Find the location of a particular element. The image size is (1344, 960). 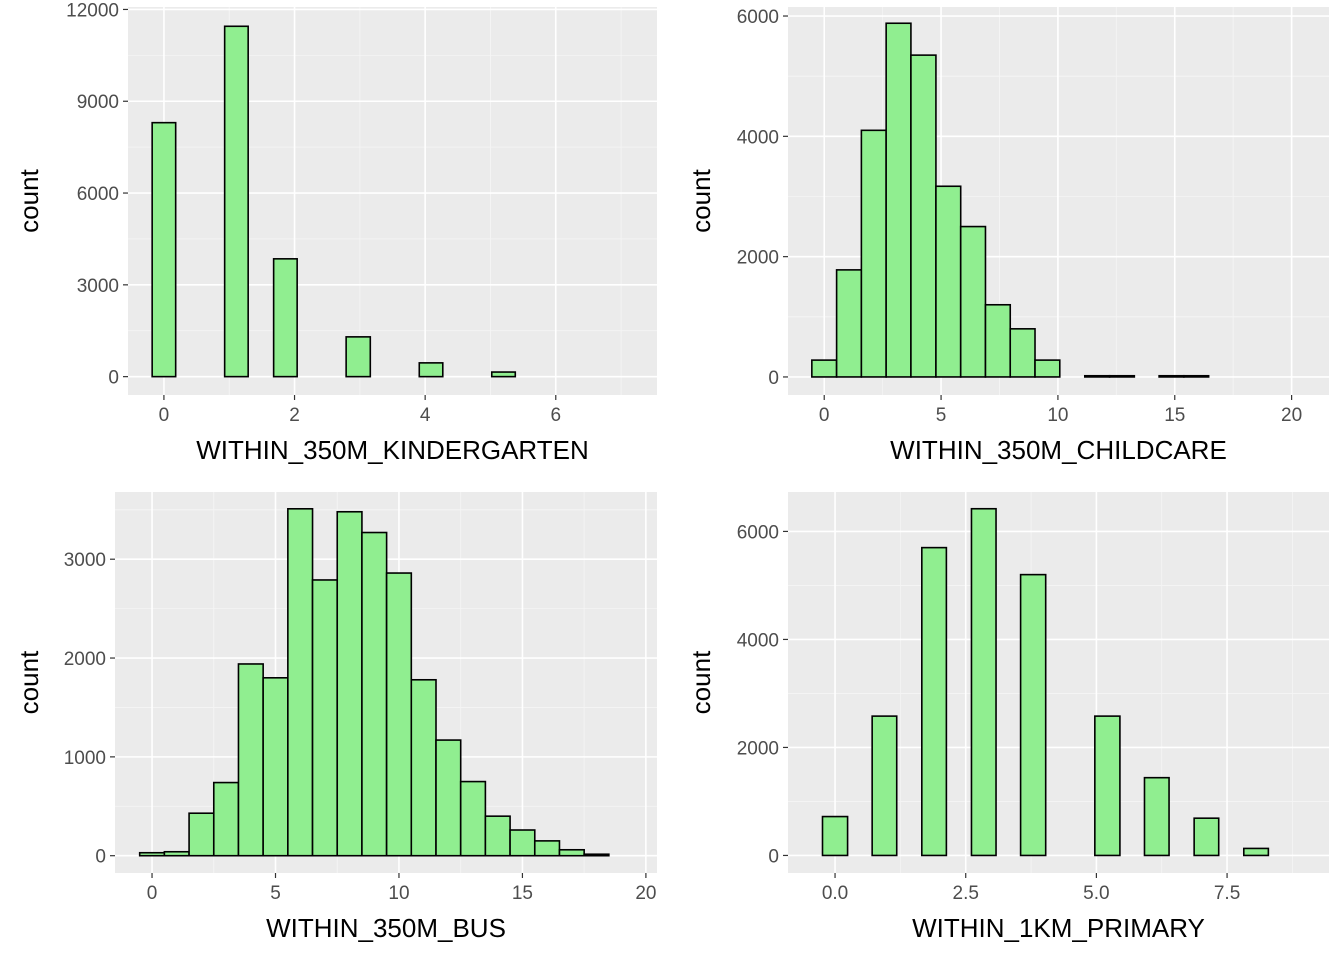

y-tick-label: 9000 is located at coordinates (98, 102).